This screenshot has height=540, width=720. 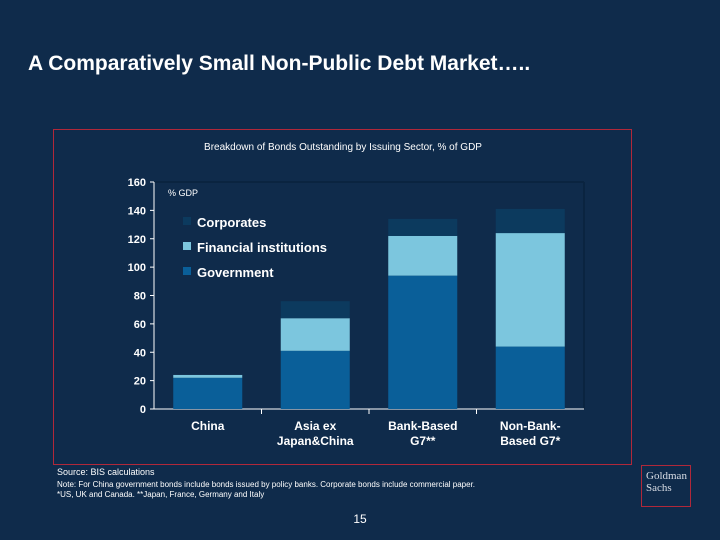 What do you see at coordinates (140, 353) in the screenshot?
I see `y-tick-label: 40` at bounding box center [140, 353].